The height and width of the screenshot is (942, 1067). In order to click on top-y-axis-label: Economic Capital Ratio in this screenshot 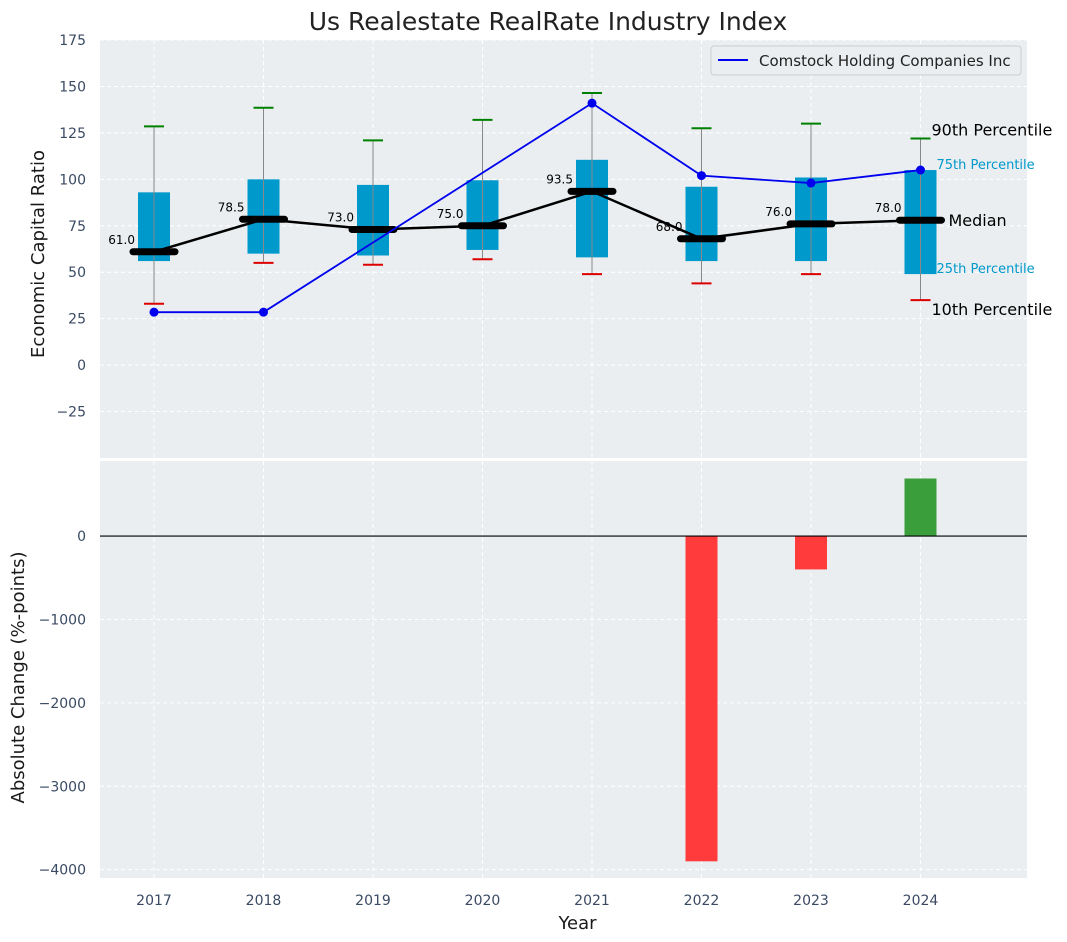, I will do `click(38, 254)`.